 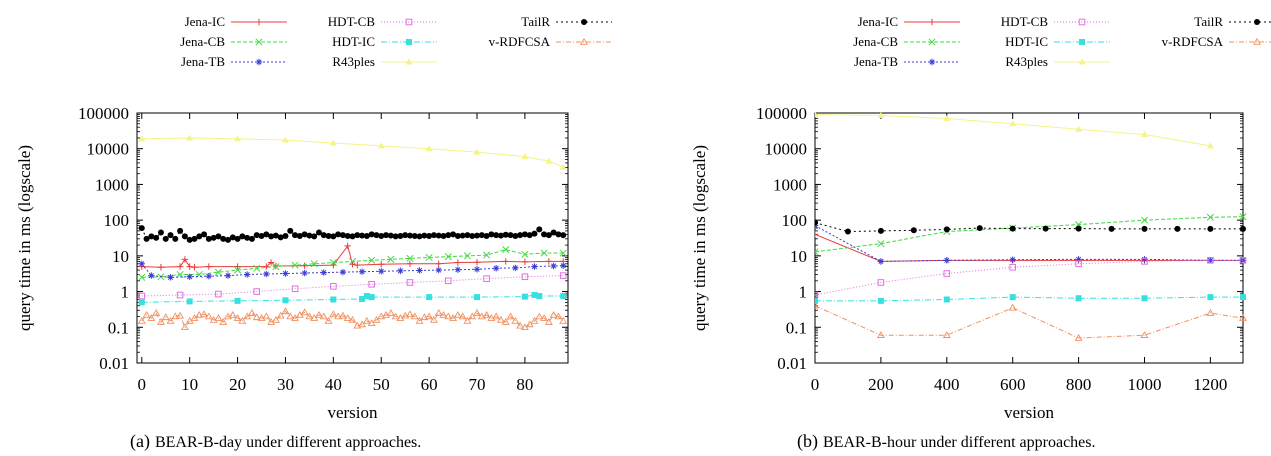 I want to click on legend-entry: v-RDFCSA, so click(x=1216, y=41).